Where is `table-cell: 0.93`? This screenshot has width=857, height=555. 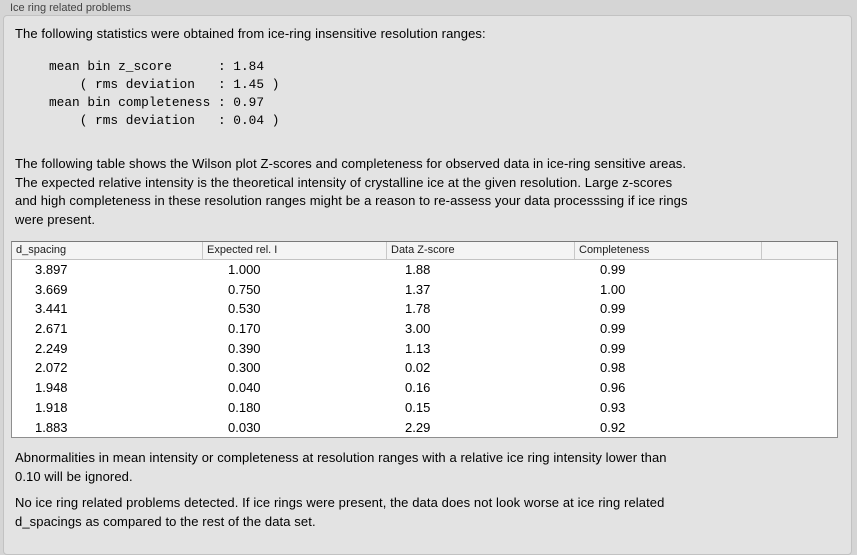
table-cell: 0.93 is located at coordinates (613, 407).